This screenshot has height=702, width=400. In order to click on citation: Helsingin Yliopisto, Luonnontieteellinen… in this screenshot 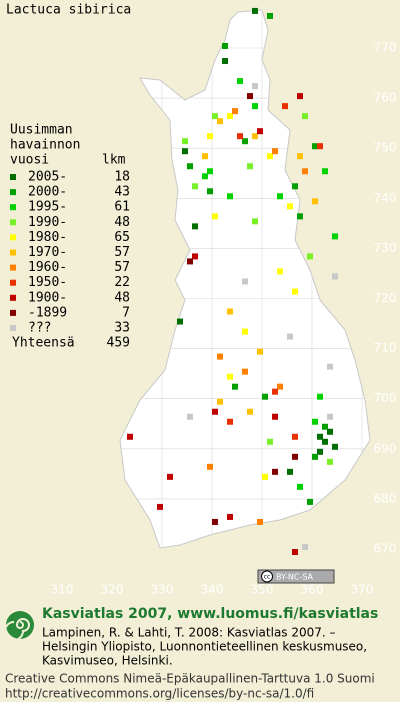, I will do `click(204, 647)`.